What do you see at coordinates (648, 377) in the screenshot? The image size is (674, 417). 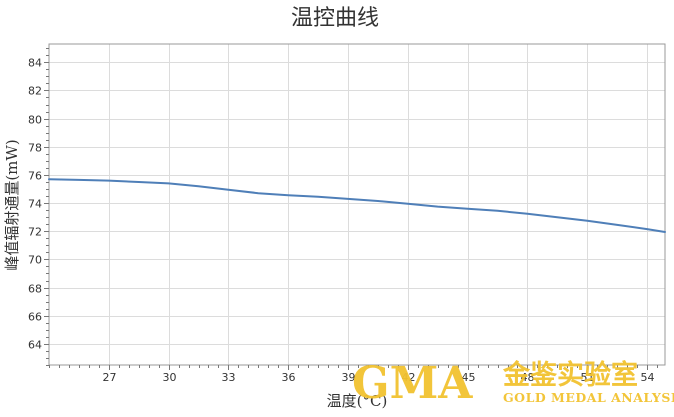 I see `x-tick-label: 54` at bounding box center [648, 377].